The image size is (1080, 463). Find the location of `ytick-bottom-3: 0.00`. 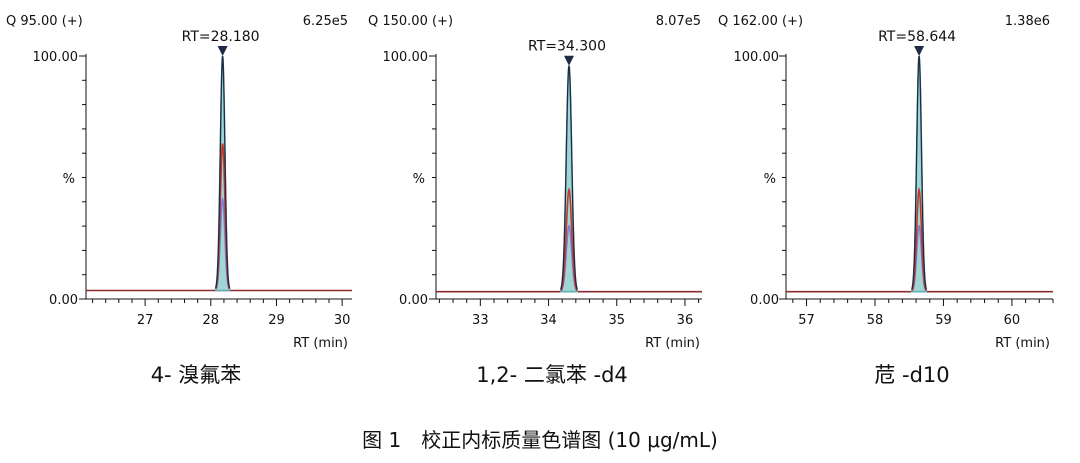

ytick-bottom-3: 0.00 is located at coordinates (764, 300).